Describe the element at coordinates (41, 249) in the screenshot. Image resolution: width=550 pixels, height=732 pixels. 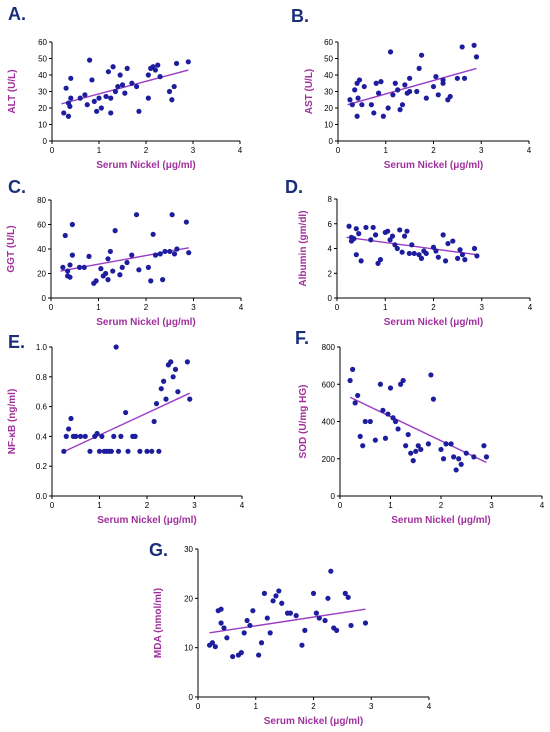
I see `y-tick-label: 40` at that location.